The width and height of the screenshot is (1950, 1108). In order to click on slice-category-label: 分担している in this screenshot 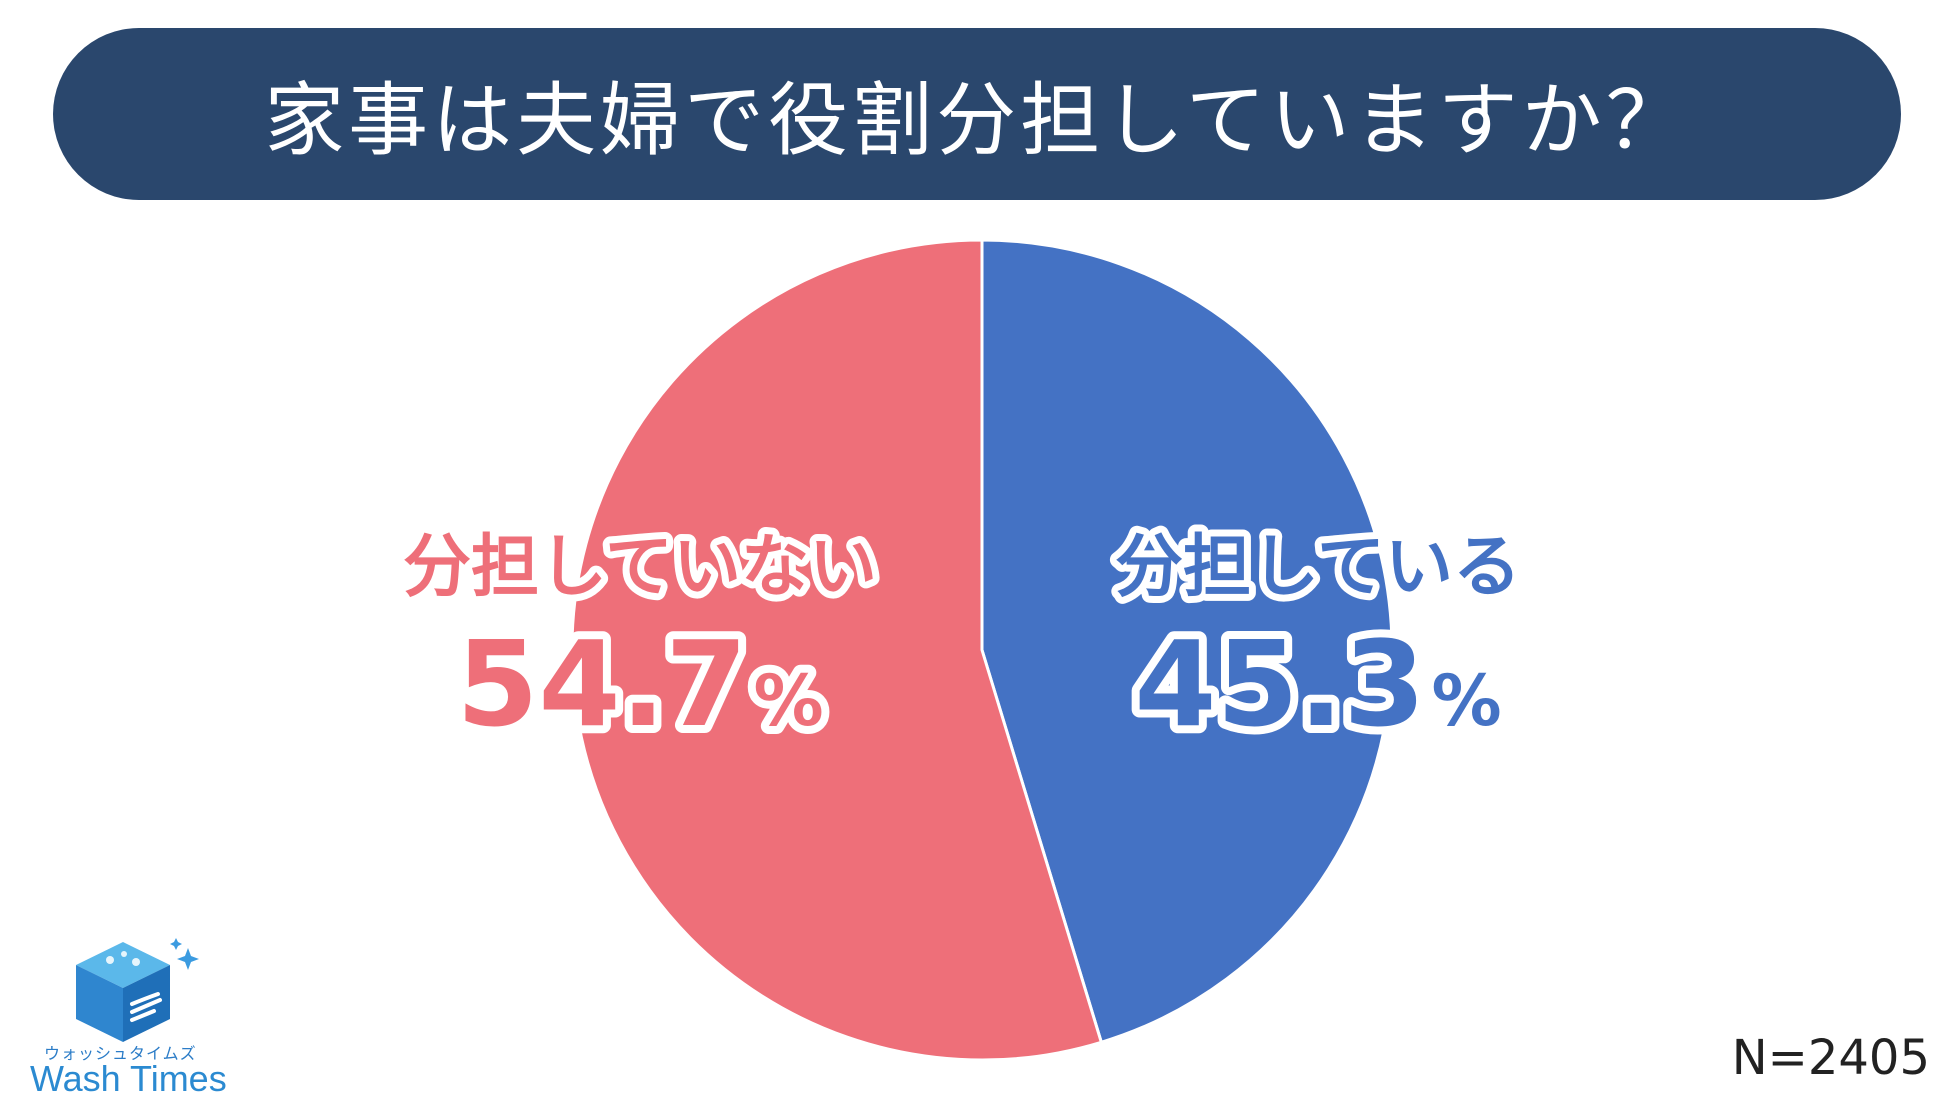, I will do `click(1318, 567)`.